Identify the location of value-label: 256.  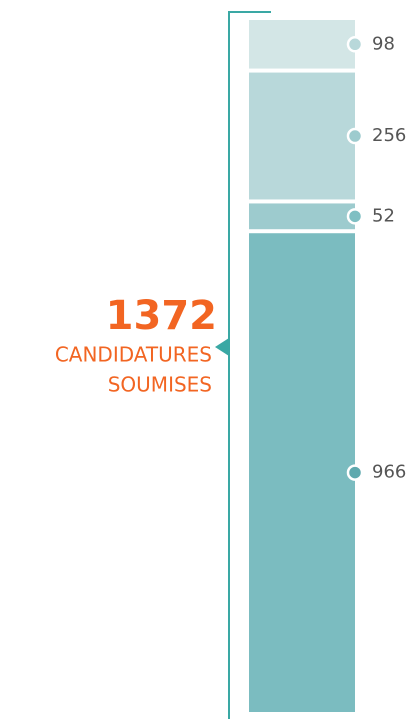
(389, 135).